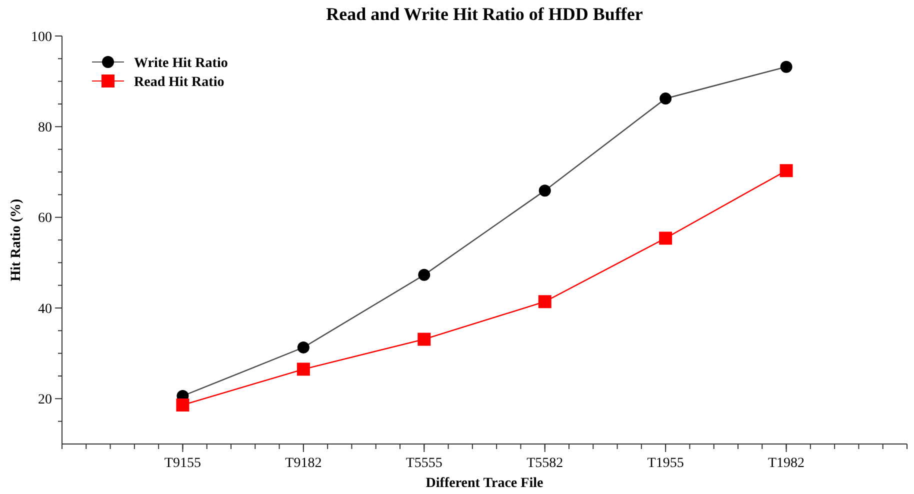 The image size is (914, 494). I want to click on x-axis-title: Different Trace File, so click(485, 483).